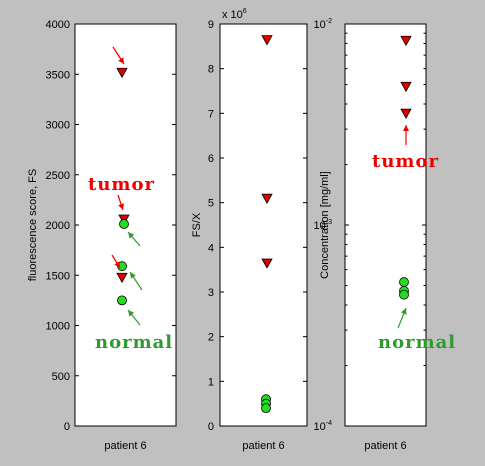 The image size is (485, 466). I want to click on y-tick-label: 5, so click(211, 204).